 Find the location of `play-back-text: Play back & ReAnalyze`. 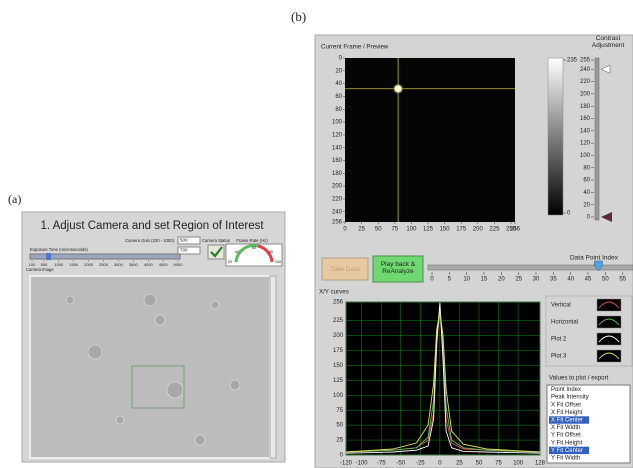

play-back-text: Play back & ReAnalyze is located at coordinates (398, 268).